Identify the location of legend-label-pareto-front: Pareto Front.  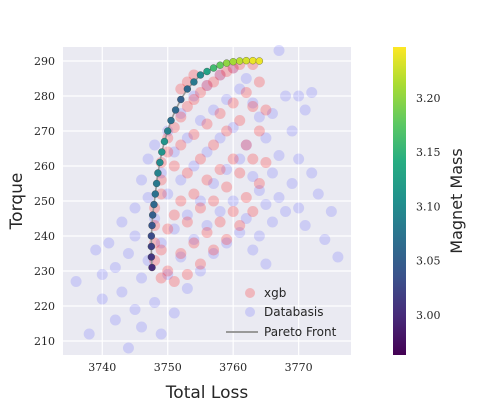
(300, 332).